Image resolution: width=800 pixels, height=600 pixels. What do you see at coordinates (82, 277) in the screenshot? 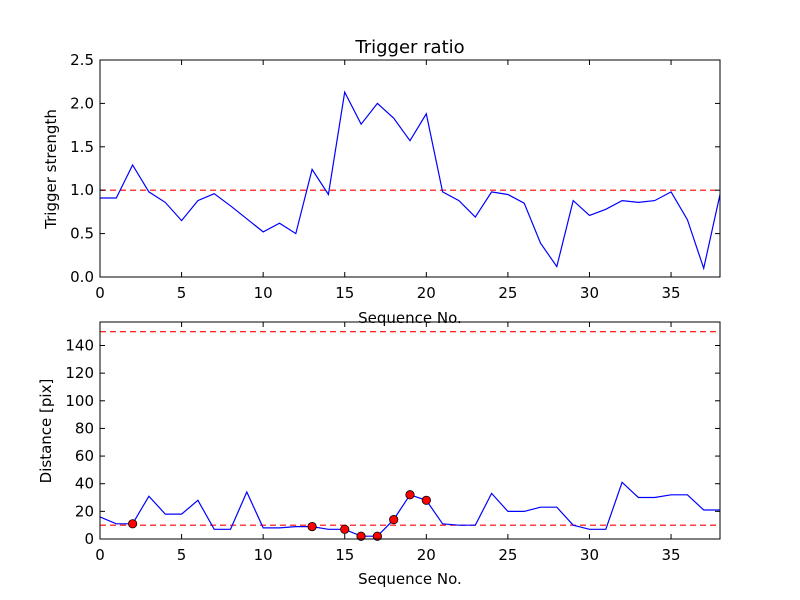
I see `y-tick-label: 0.0` at bounding box center [82, 277].